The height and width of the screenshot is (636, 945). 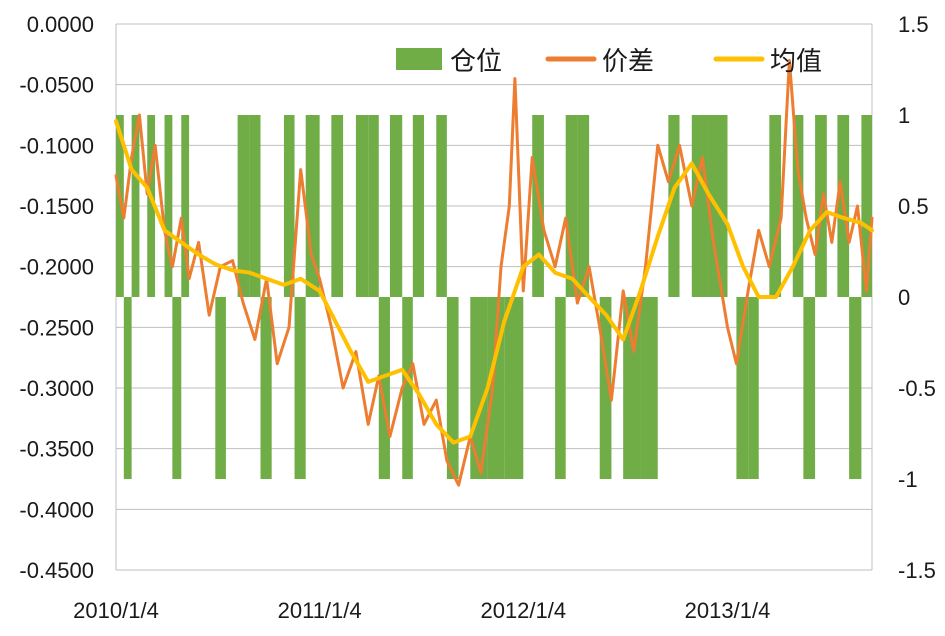 I want to click on y-right-tick-label: 1, so click(x=904, y=115).